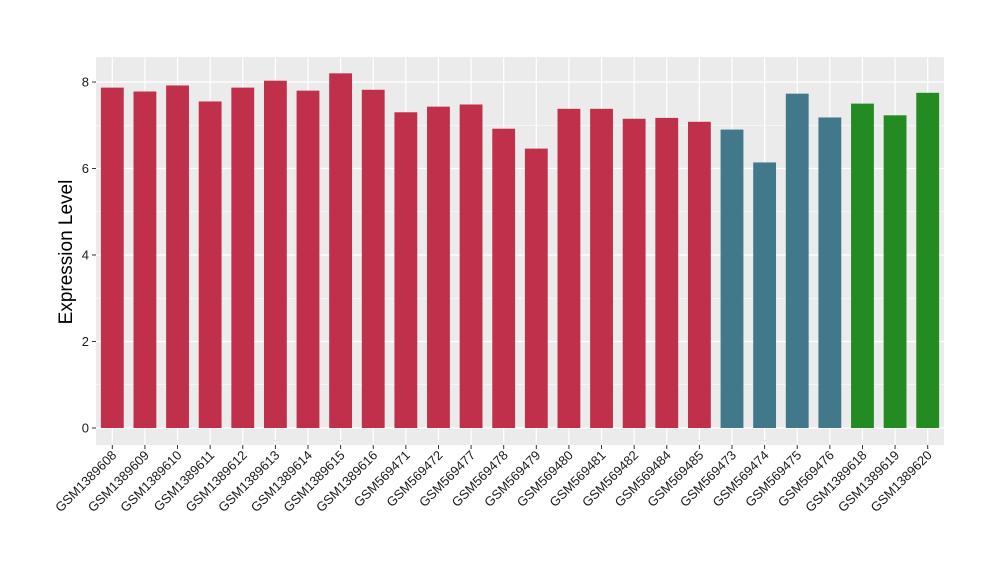 The image size is (1000, 580). What do you see at coordinates (862, 265) in the screenshot?
I see `bar-GSM1389618` at bounding box center [862, 265].